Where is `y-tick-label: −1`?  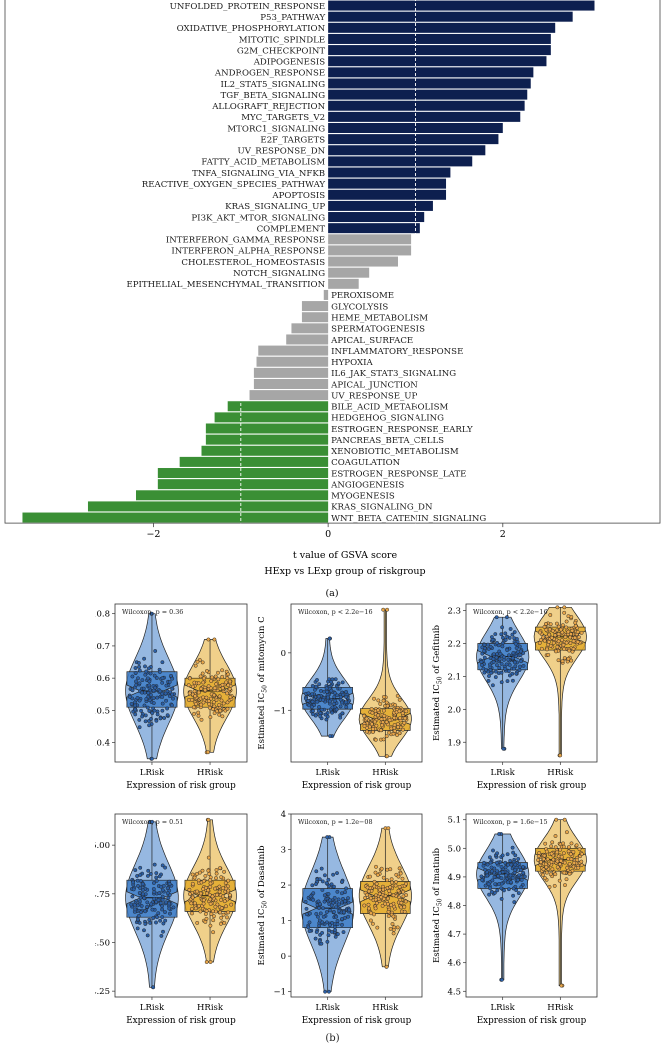 y-tick-label: −1 is located at coordinates (279, 711).